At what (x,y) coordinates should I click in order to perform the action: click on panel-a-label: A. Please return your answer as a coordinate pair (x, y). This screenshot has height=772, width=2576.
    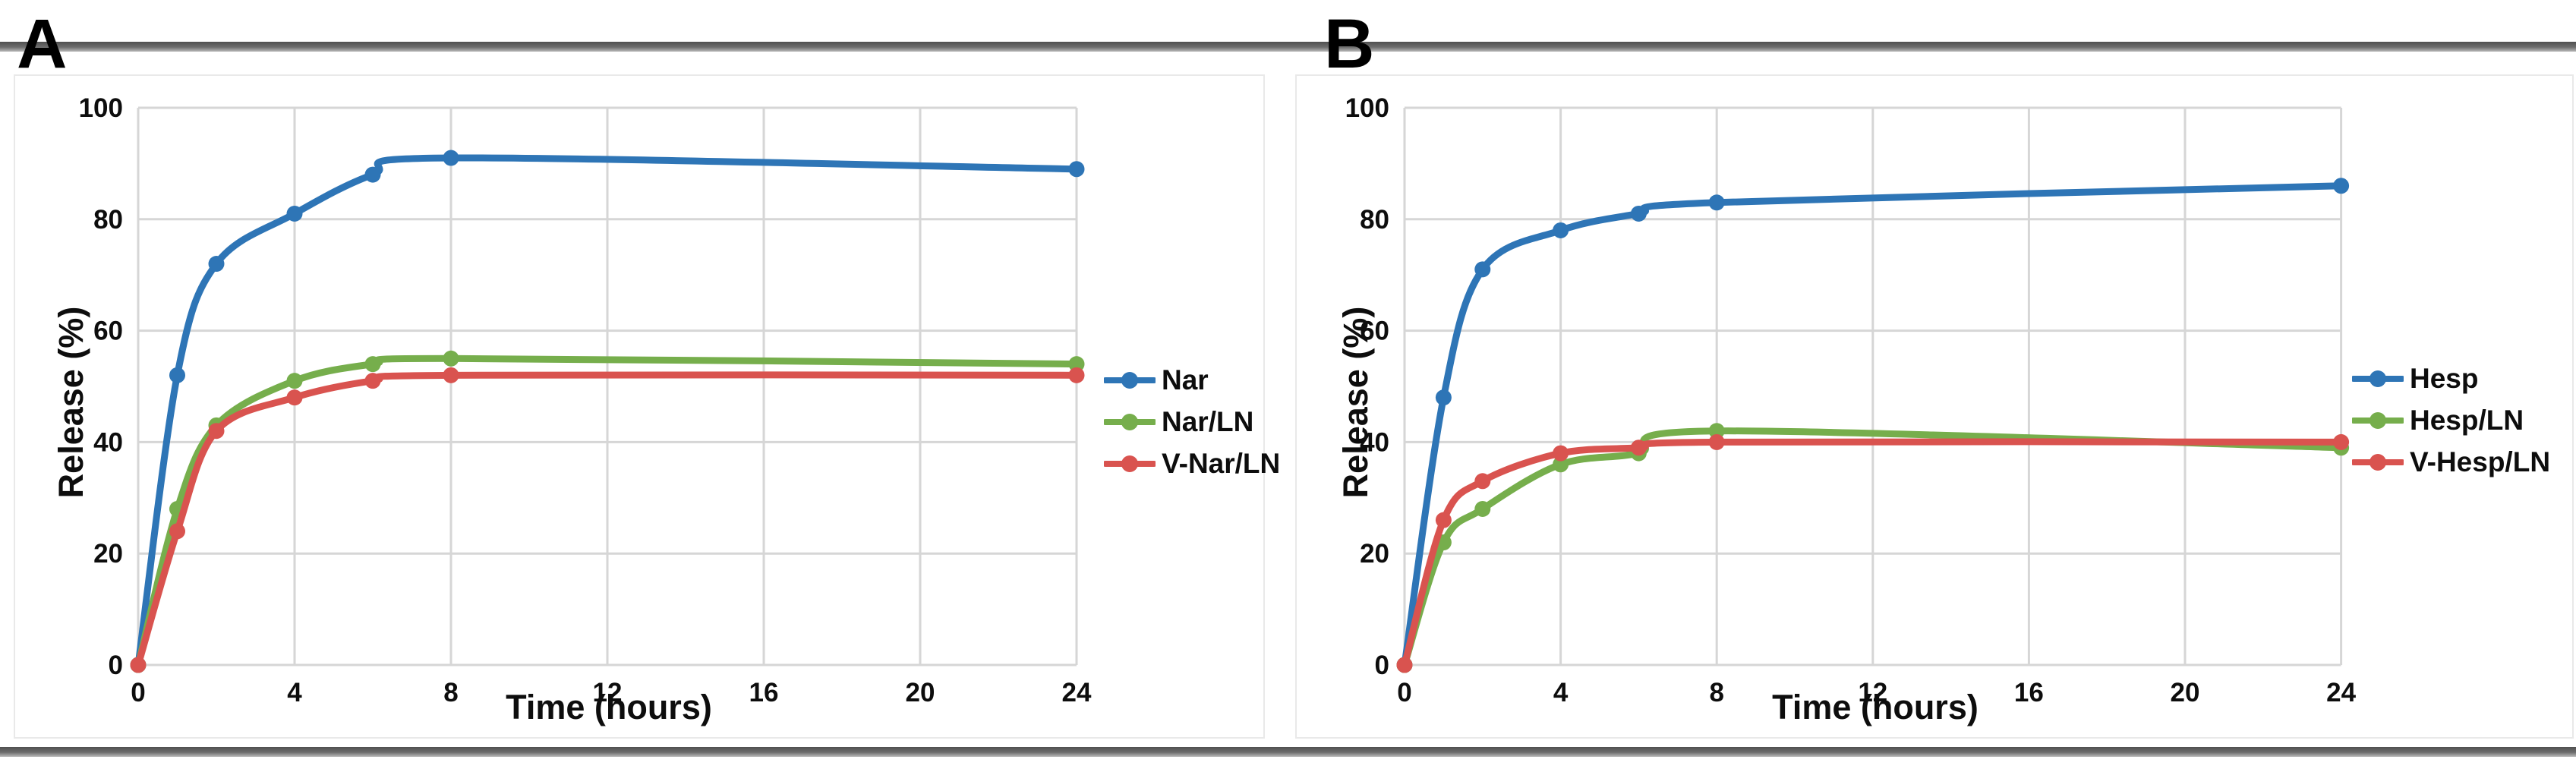
    Looking at the image, I should click on (42, 44).